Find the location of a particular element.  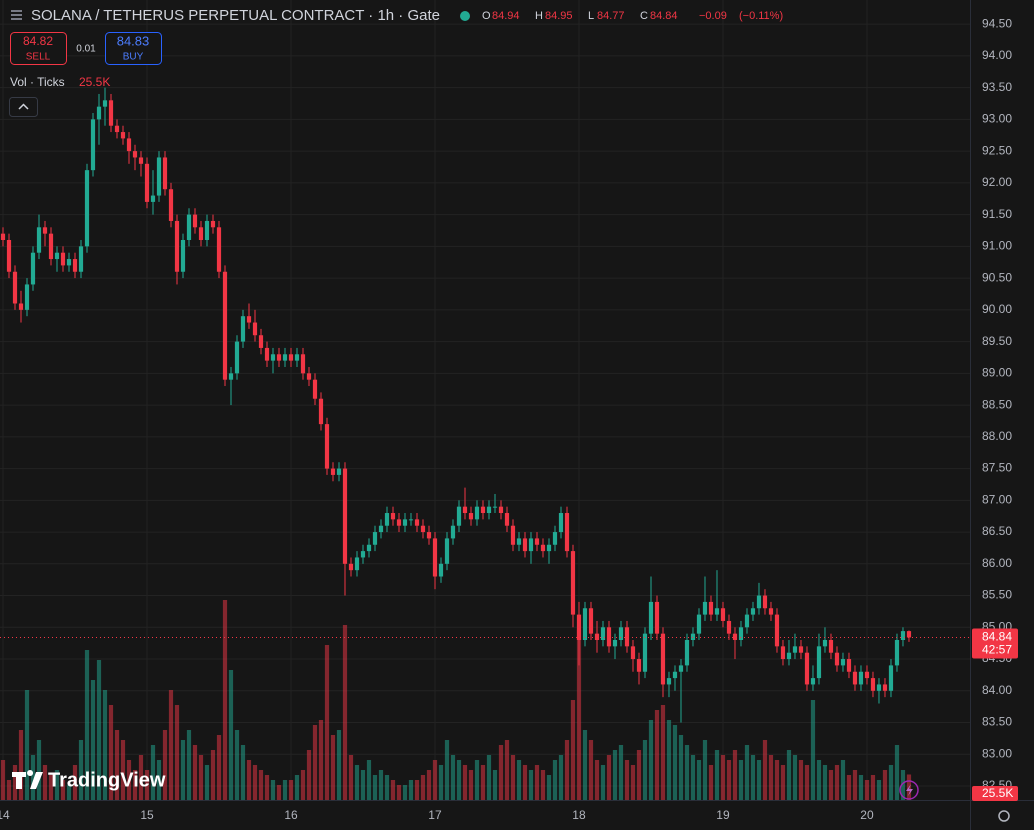

settings-icon is located at coordinates (1004, 816).